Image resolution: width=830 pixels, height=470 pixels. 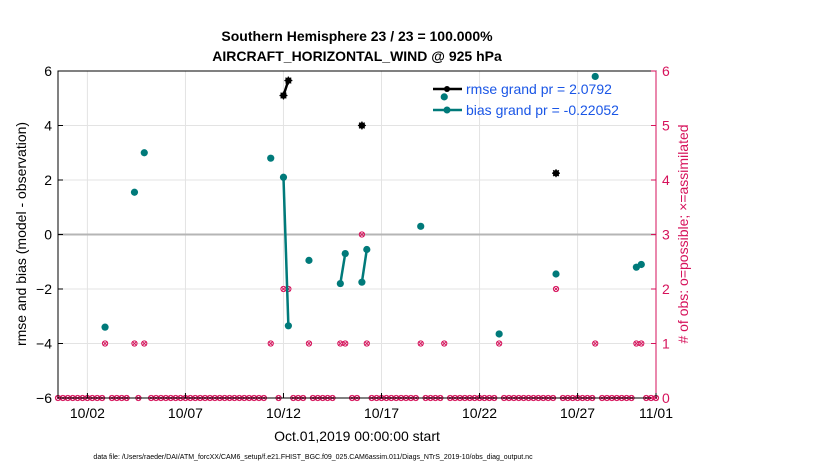 What do you see at coordinates (666, 398) in the screenshot?
I see `y-tick-label-right: 0` at bounding box center [666, 398].